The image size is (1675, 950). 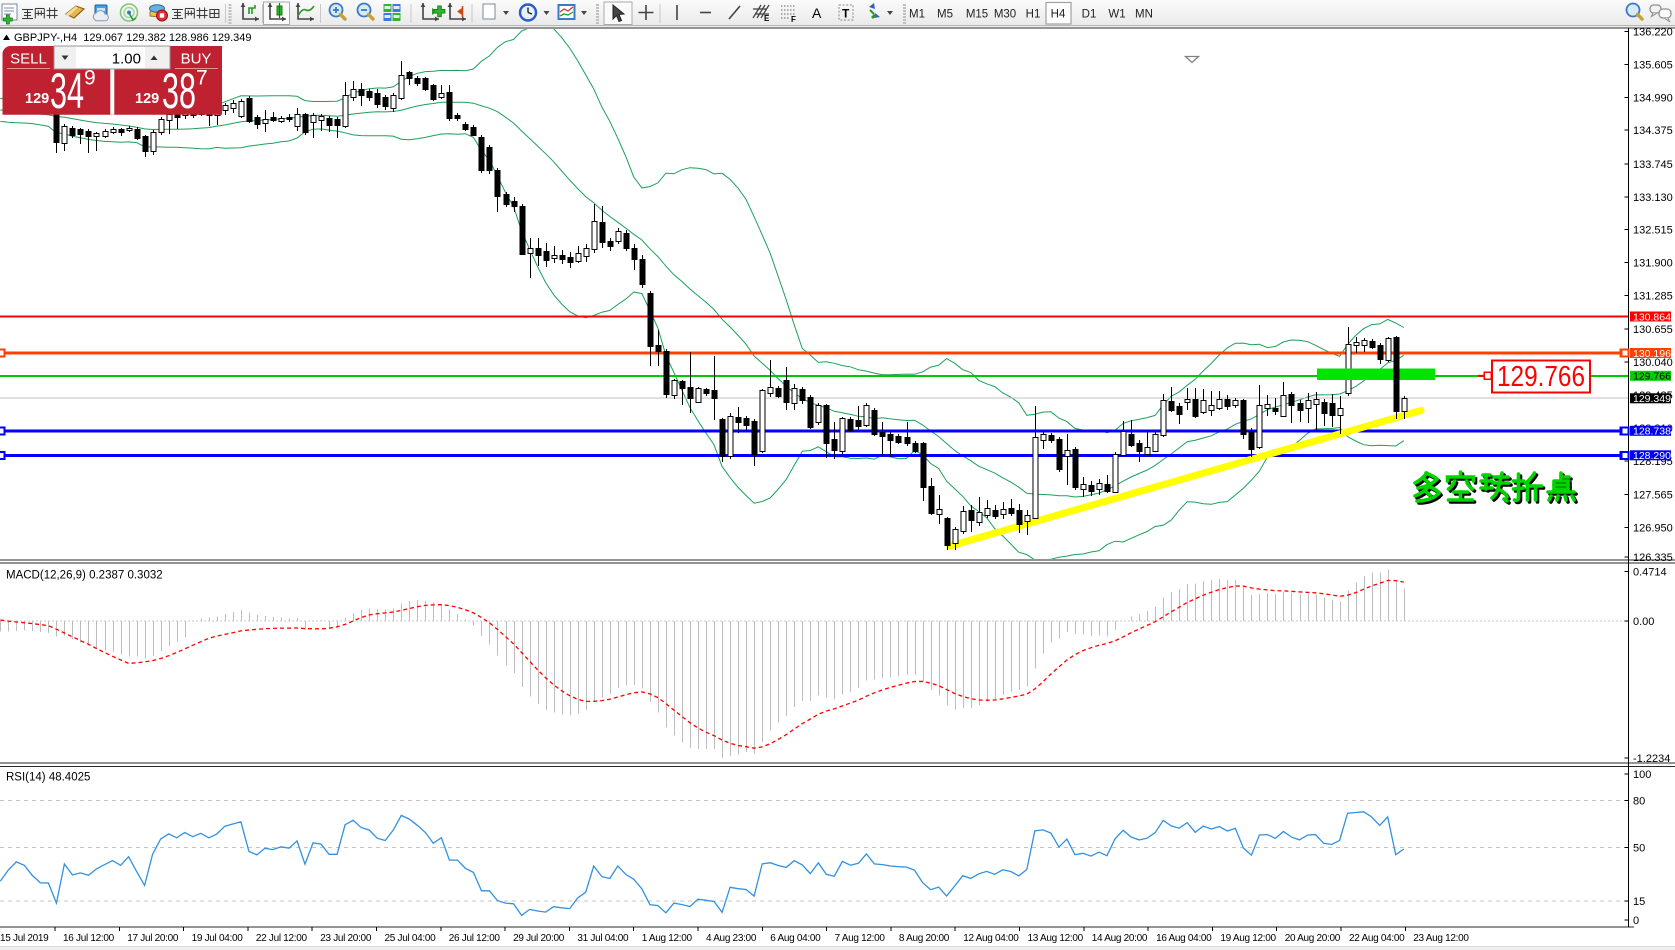 What do you see at coordinates (817, 13) in the screenshot?
I see `svg-text: A` at bounding box center [817, 13].